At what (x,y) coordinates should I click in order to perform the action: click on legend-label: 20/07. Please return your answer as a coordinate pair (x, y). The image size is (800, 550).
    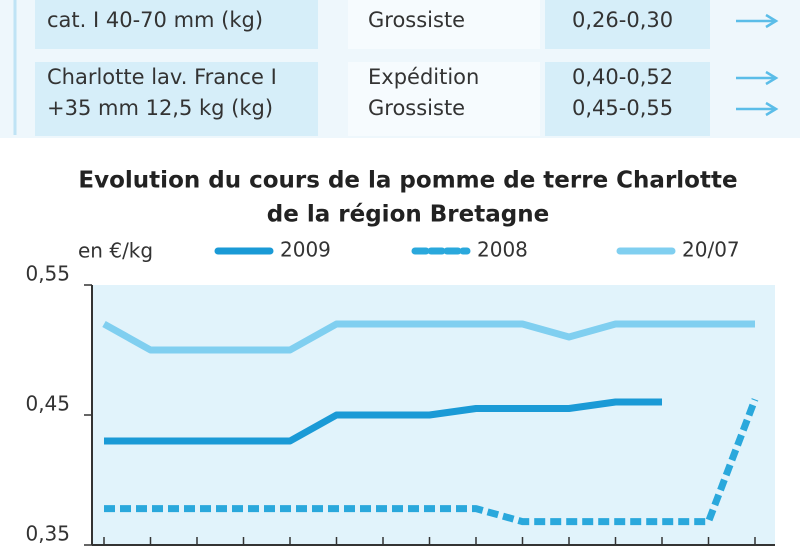
    Looking at the image, I should click on (711, 250).